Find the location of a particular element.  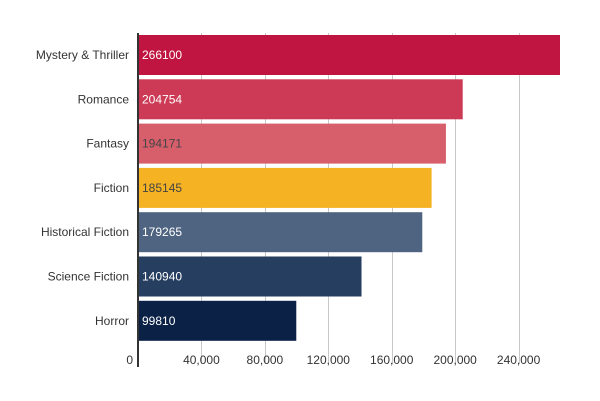

category-label: Science Fiction is located at coordinates (88, 277).